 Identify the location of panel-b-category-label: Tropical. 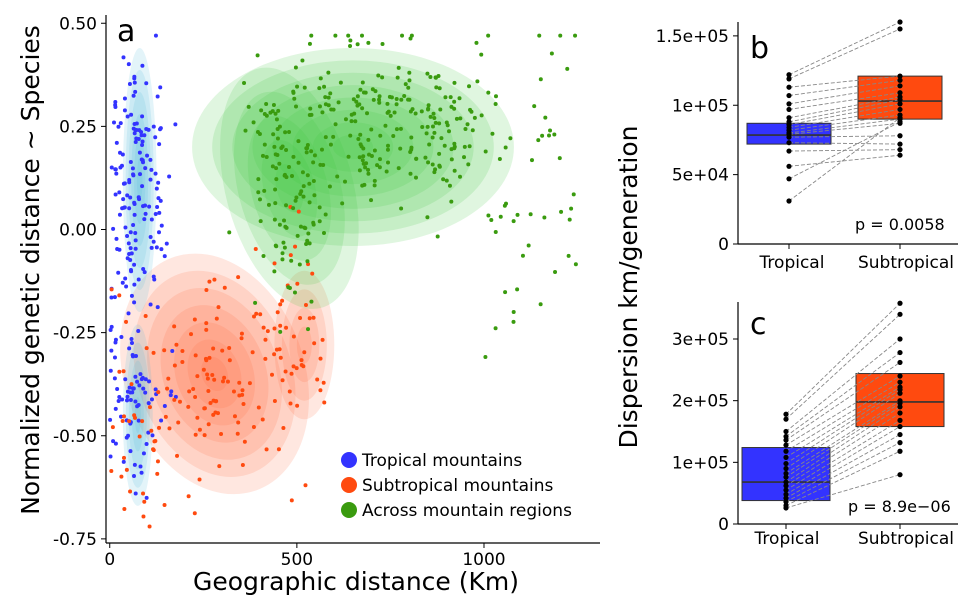
(792, 263).